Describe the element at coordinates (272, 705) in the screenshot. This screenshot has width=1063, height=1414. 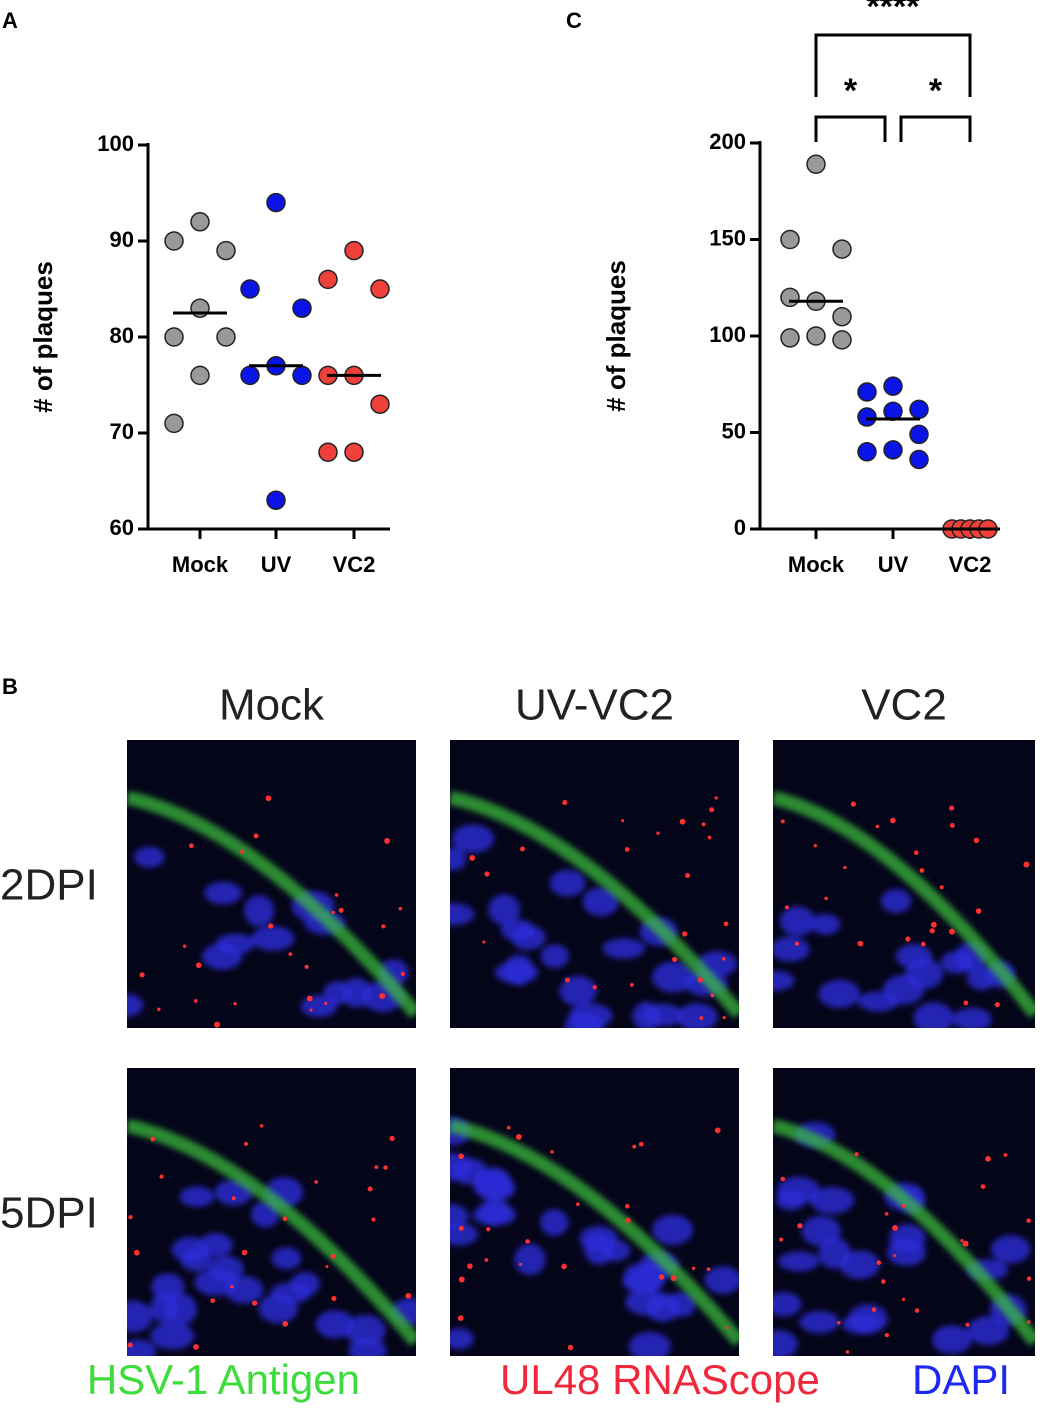
I see `column-title: Mock` at that location.